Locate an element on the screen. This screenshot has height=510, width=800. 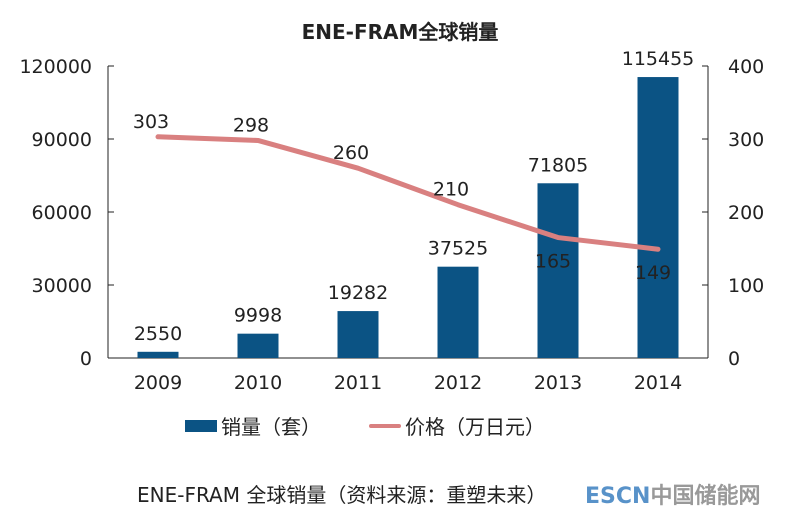
line-data-label: 165 is located at coordinates (553, 262).